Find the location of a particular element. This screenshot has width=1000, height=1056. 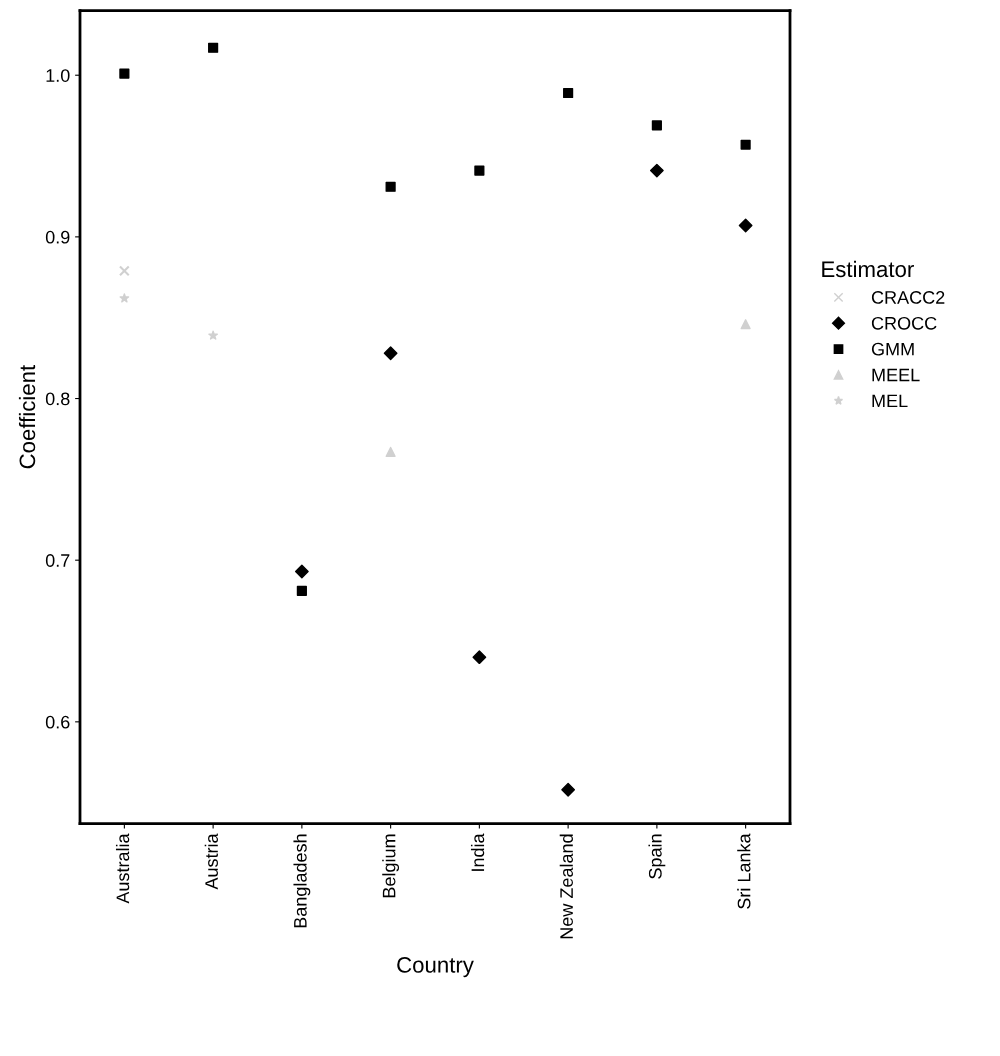

y-axis-title: Coefficient is located at coordinates (27, 416).